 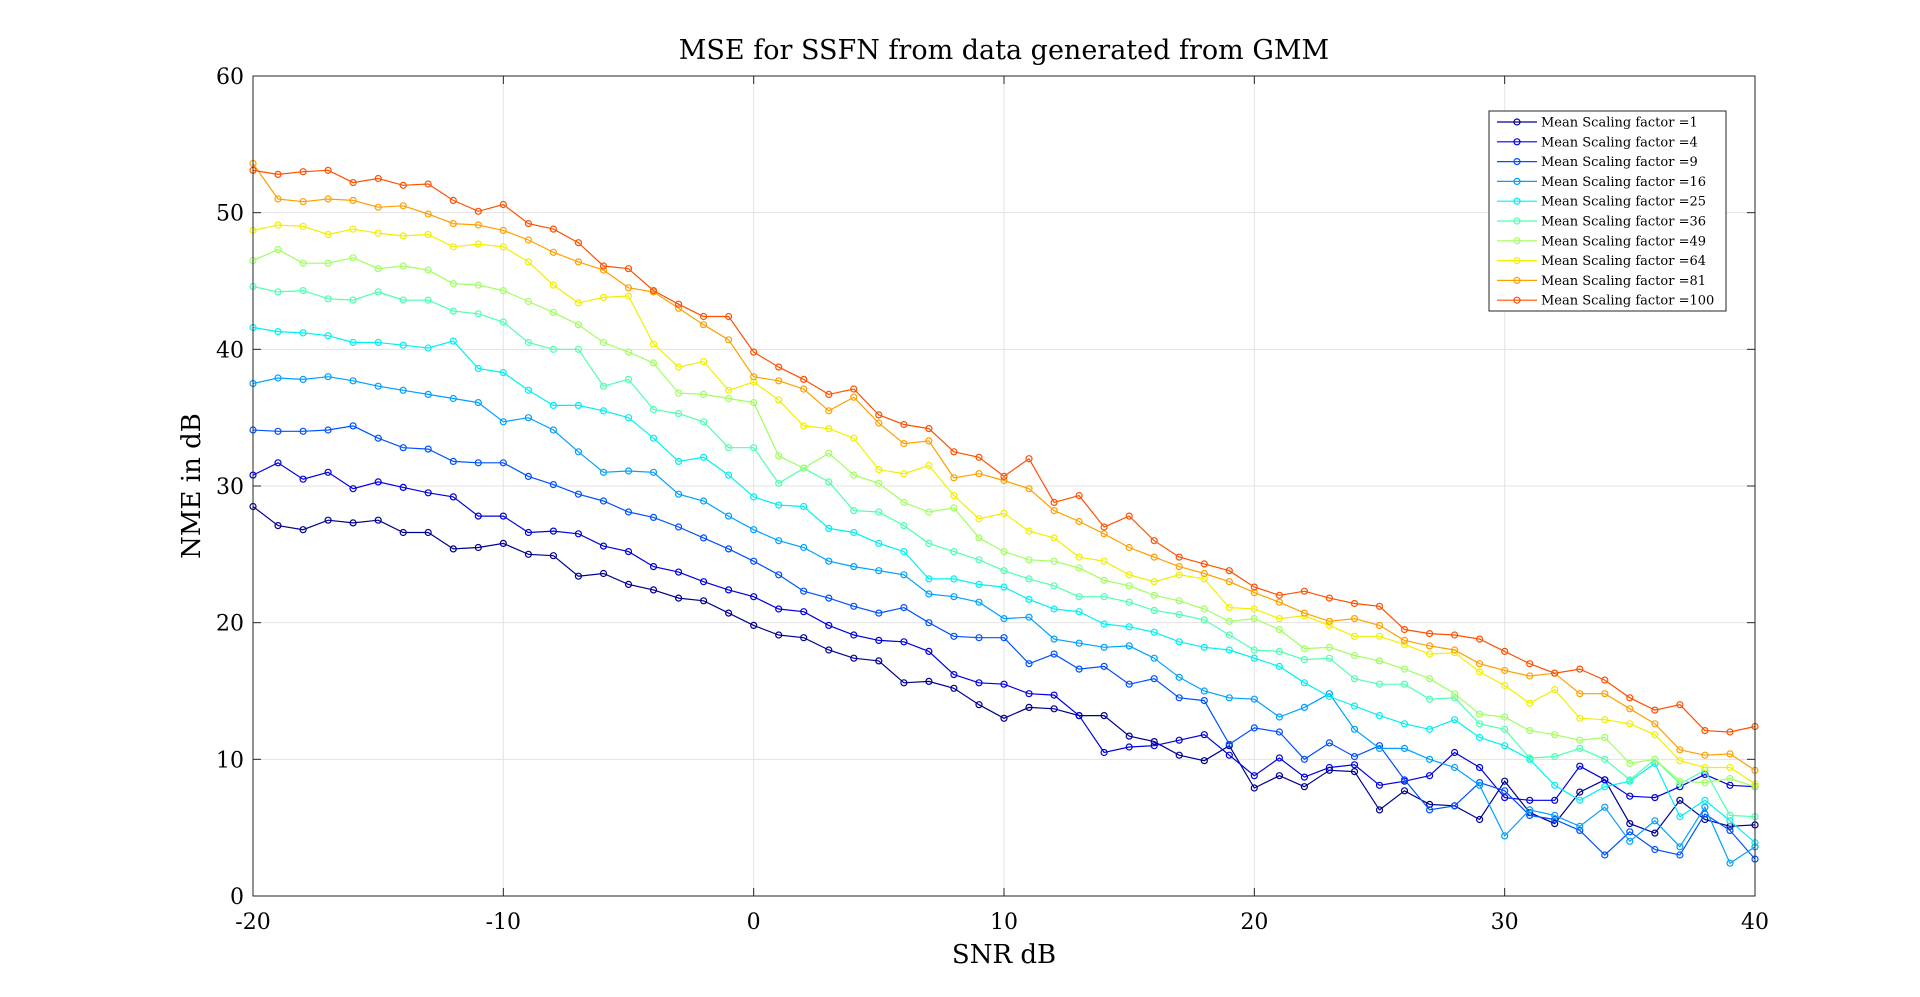 I want to click on y-tick-label: 50, so click(x=230, y=214).